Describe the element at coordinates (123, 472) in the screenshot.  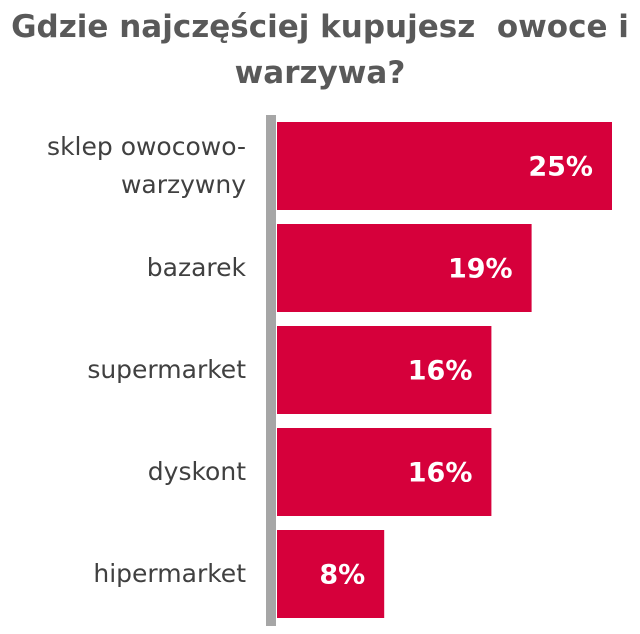
I see `category-label: dyskont` at that location.